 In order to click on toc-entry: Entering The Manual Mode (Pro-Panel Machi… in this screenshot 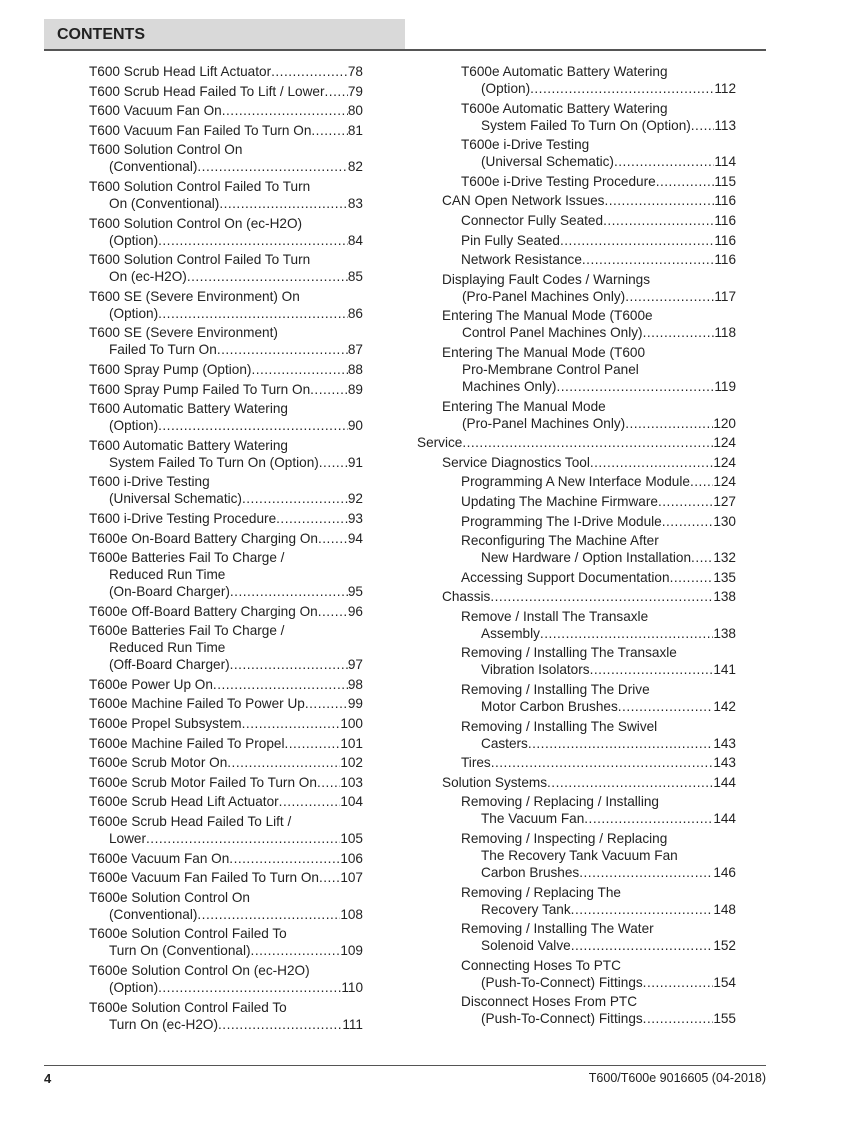, I will do `click(576, 415)`.